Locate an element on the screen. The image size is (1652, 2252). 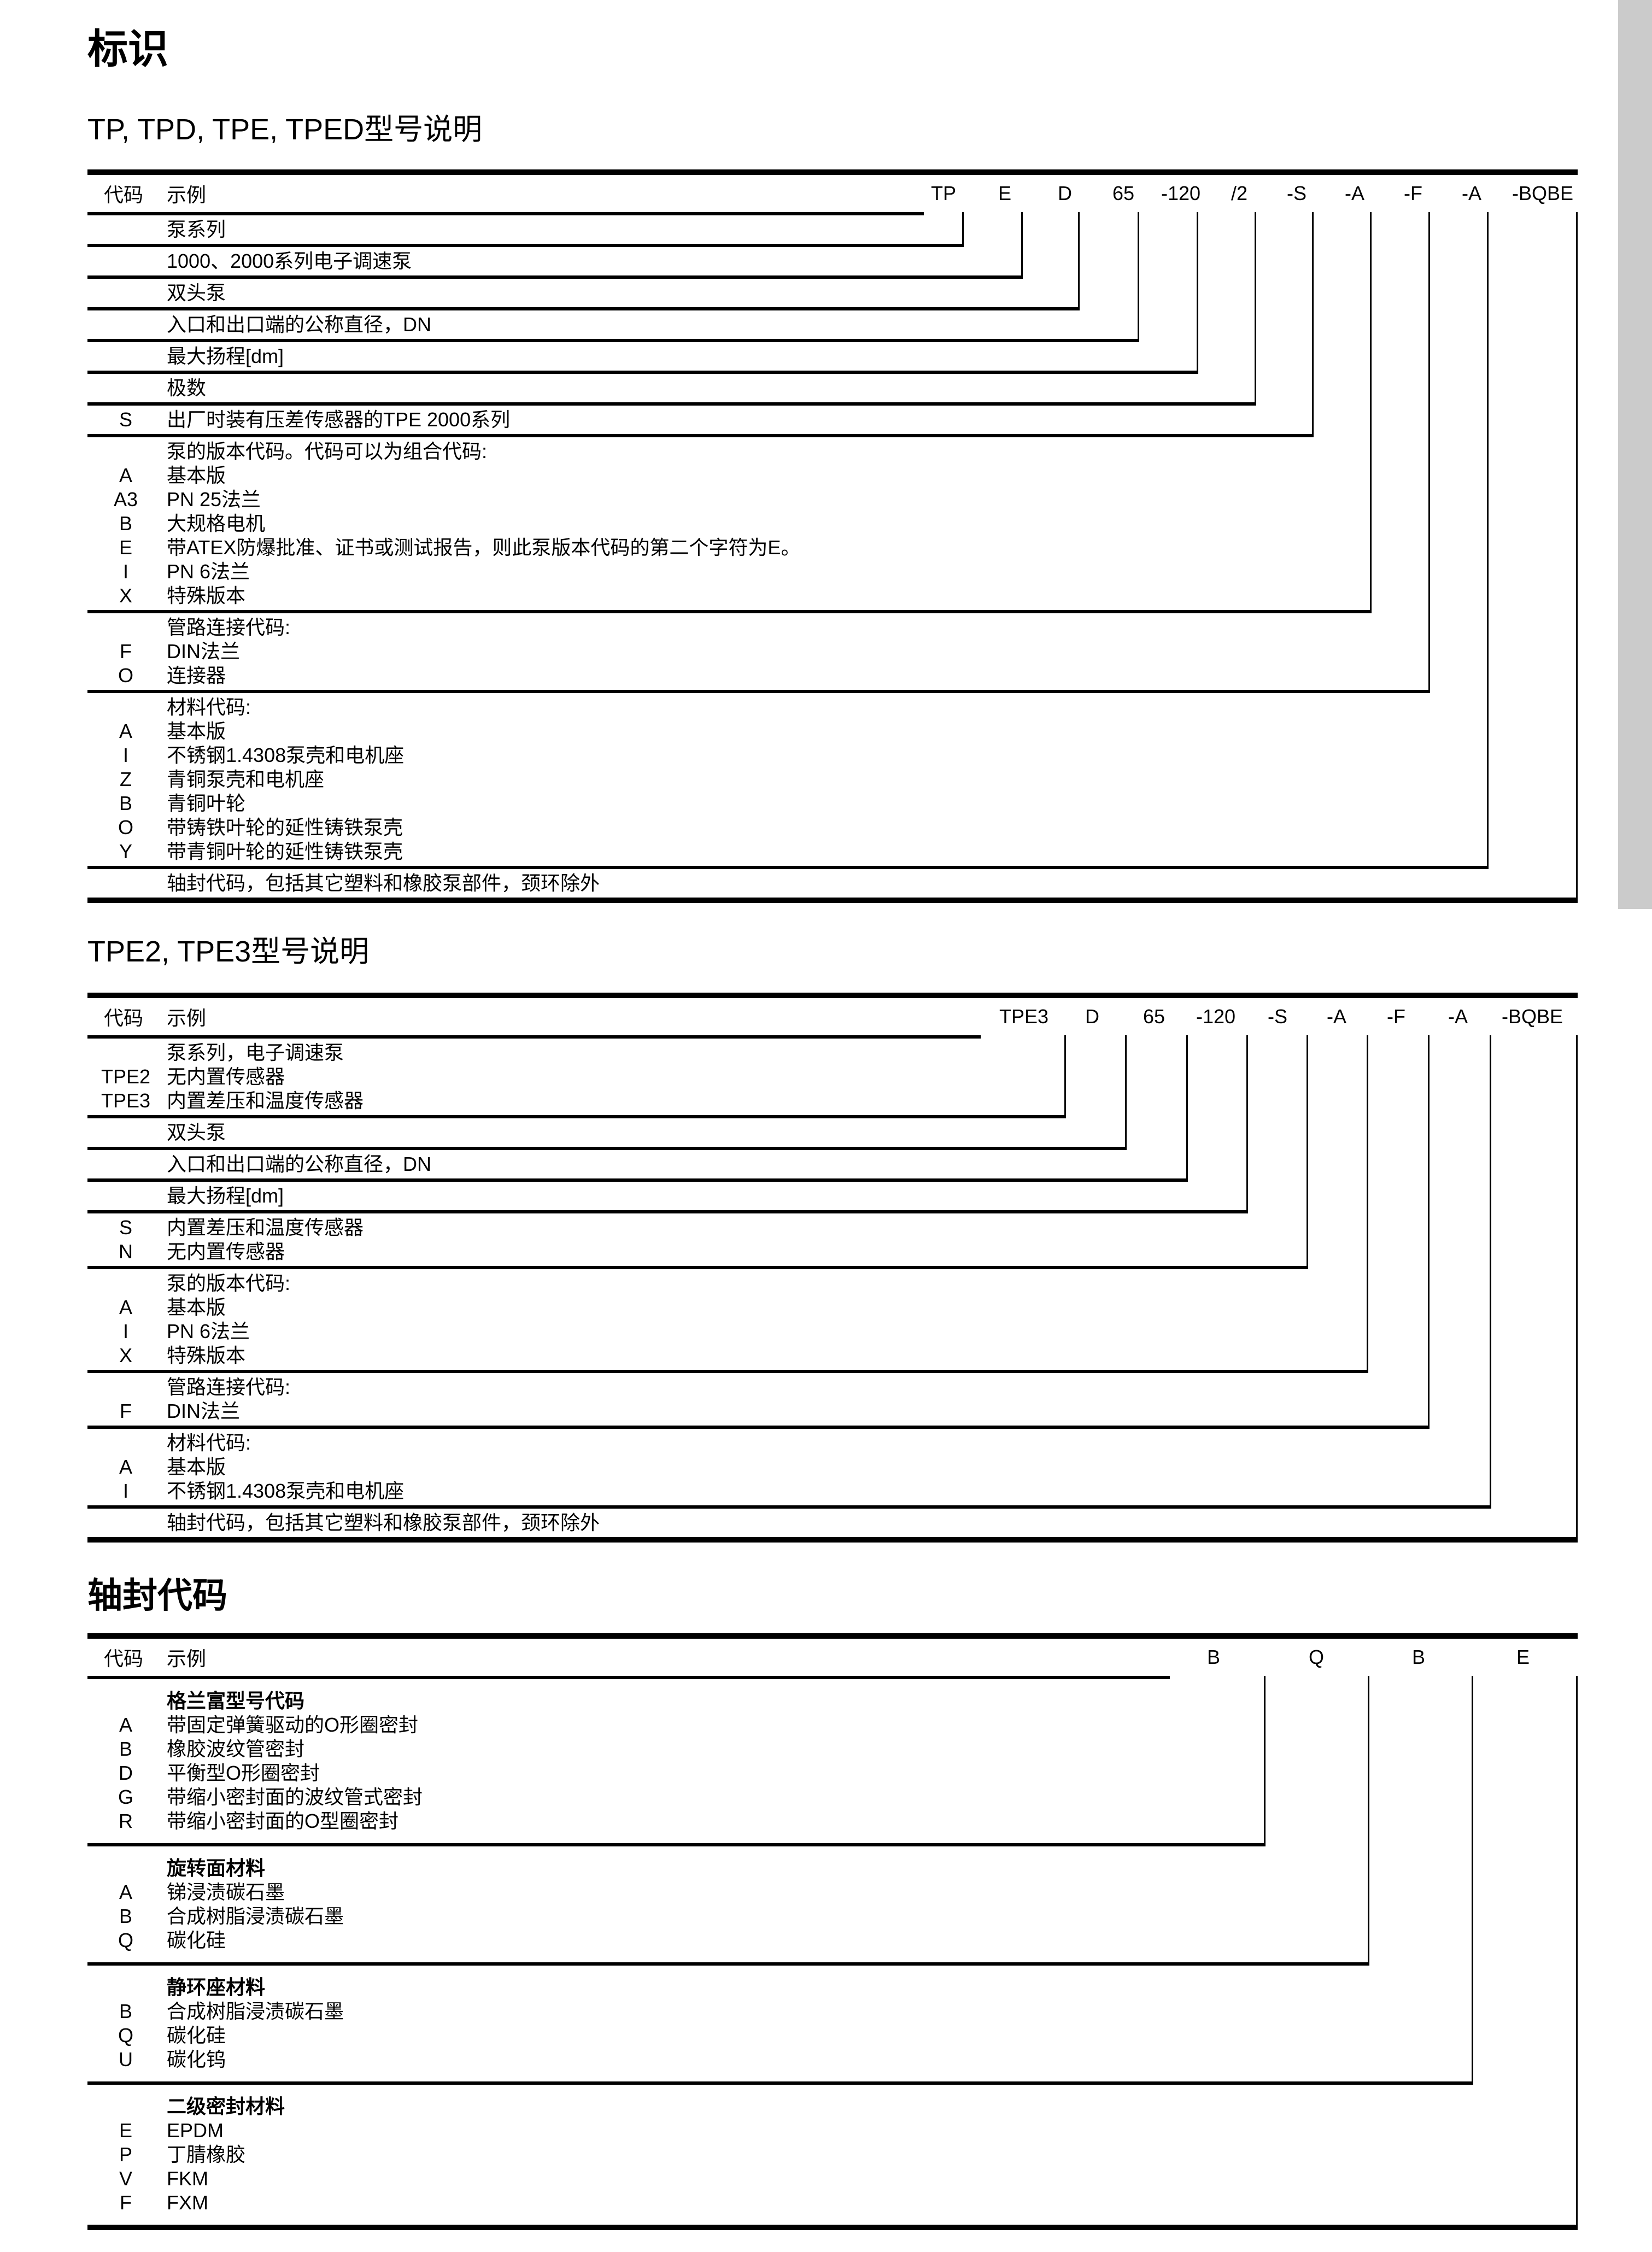
option-code: X is located at coordinates (126, 1355).